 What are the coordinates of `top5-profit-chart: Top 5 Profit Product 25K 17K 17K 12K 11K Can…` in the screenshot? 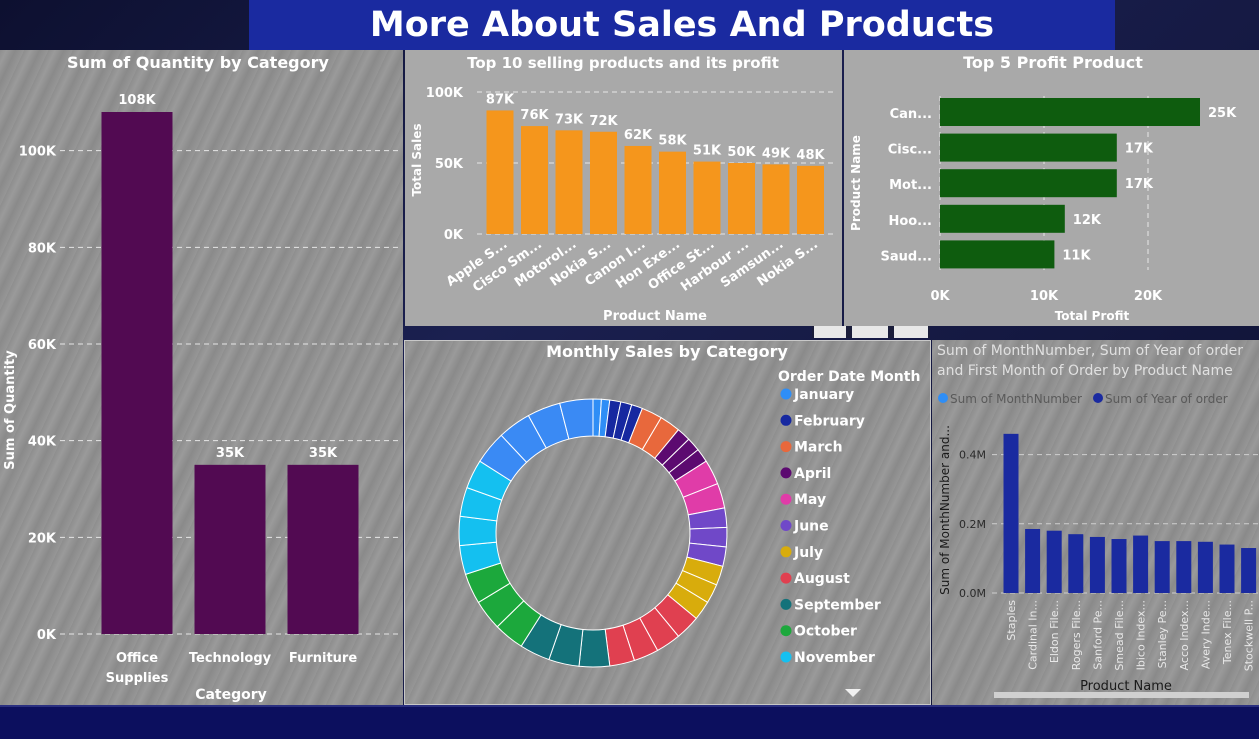 It's located at (1043, 188).